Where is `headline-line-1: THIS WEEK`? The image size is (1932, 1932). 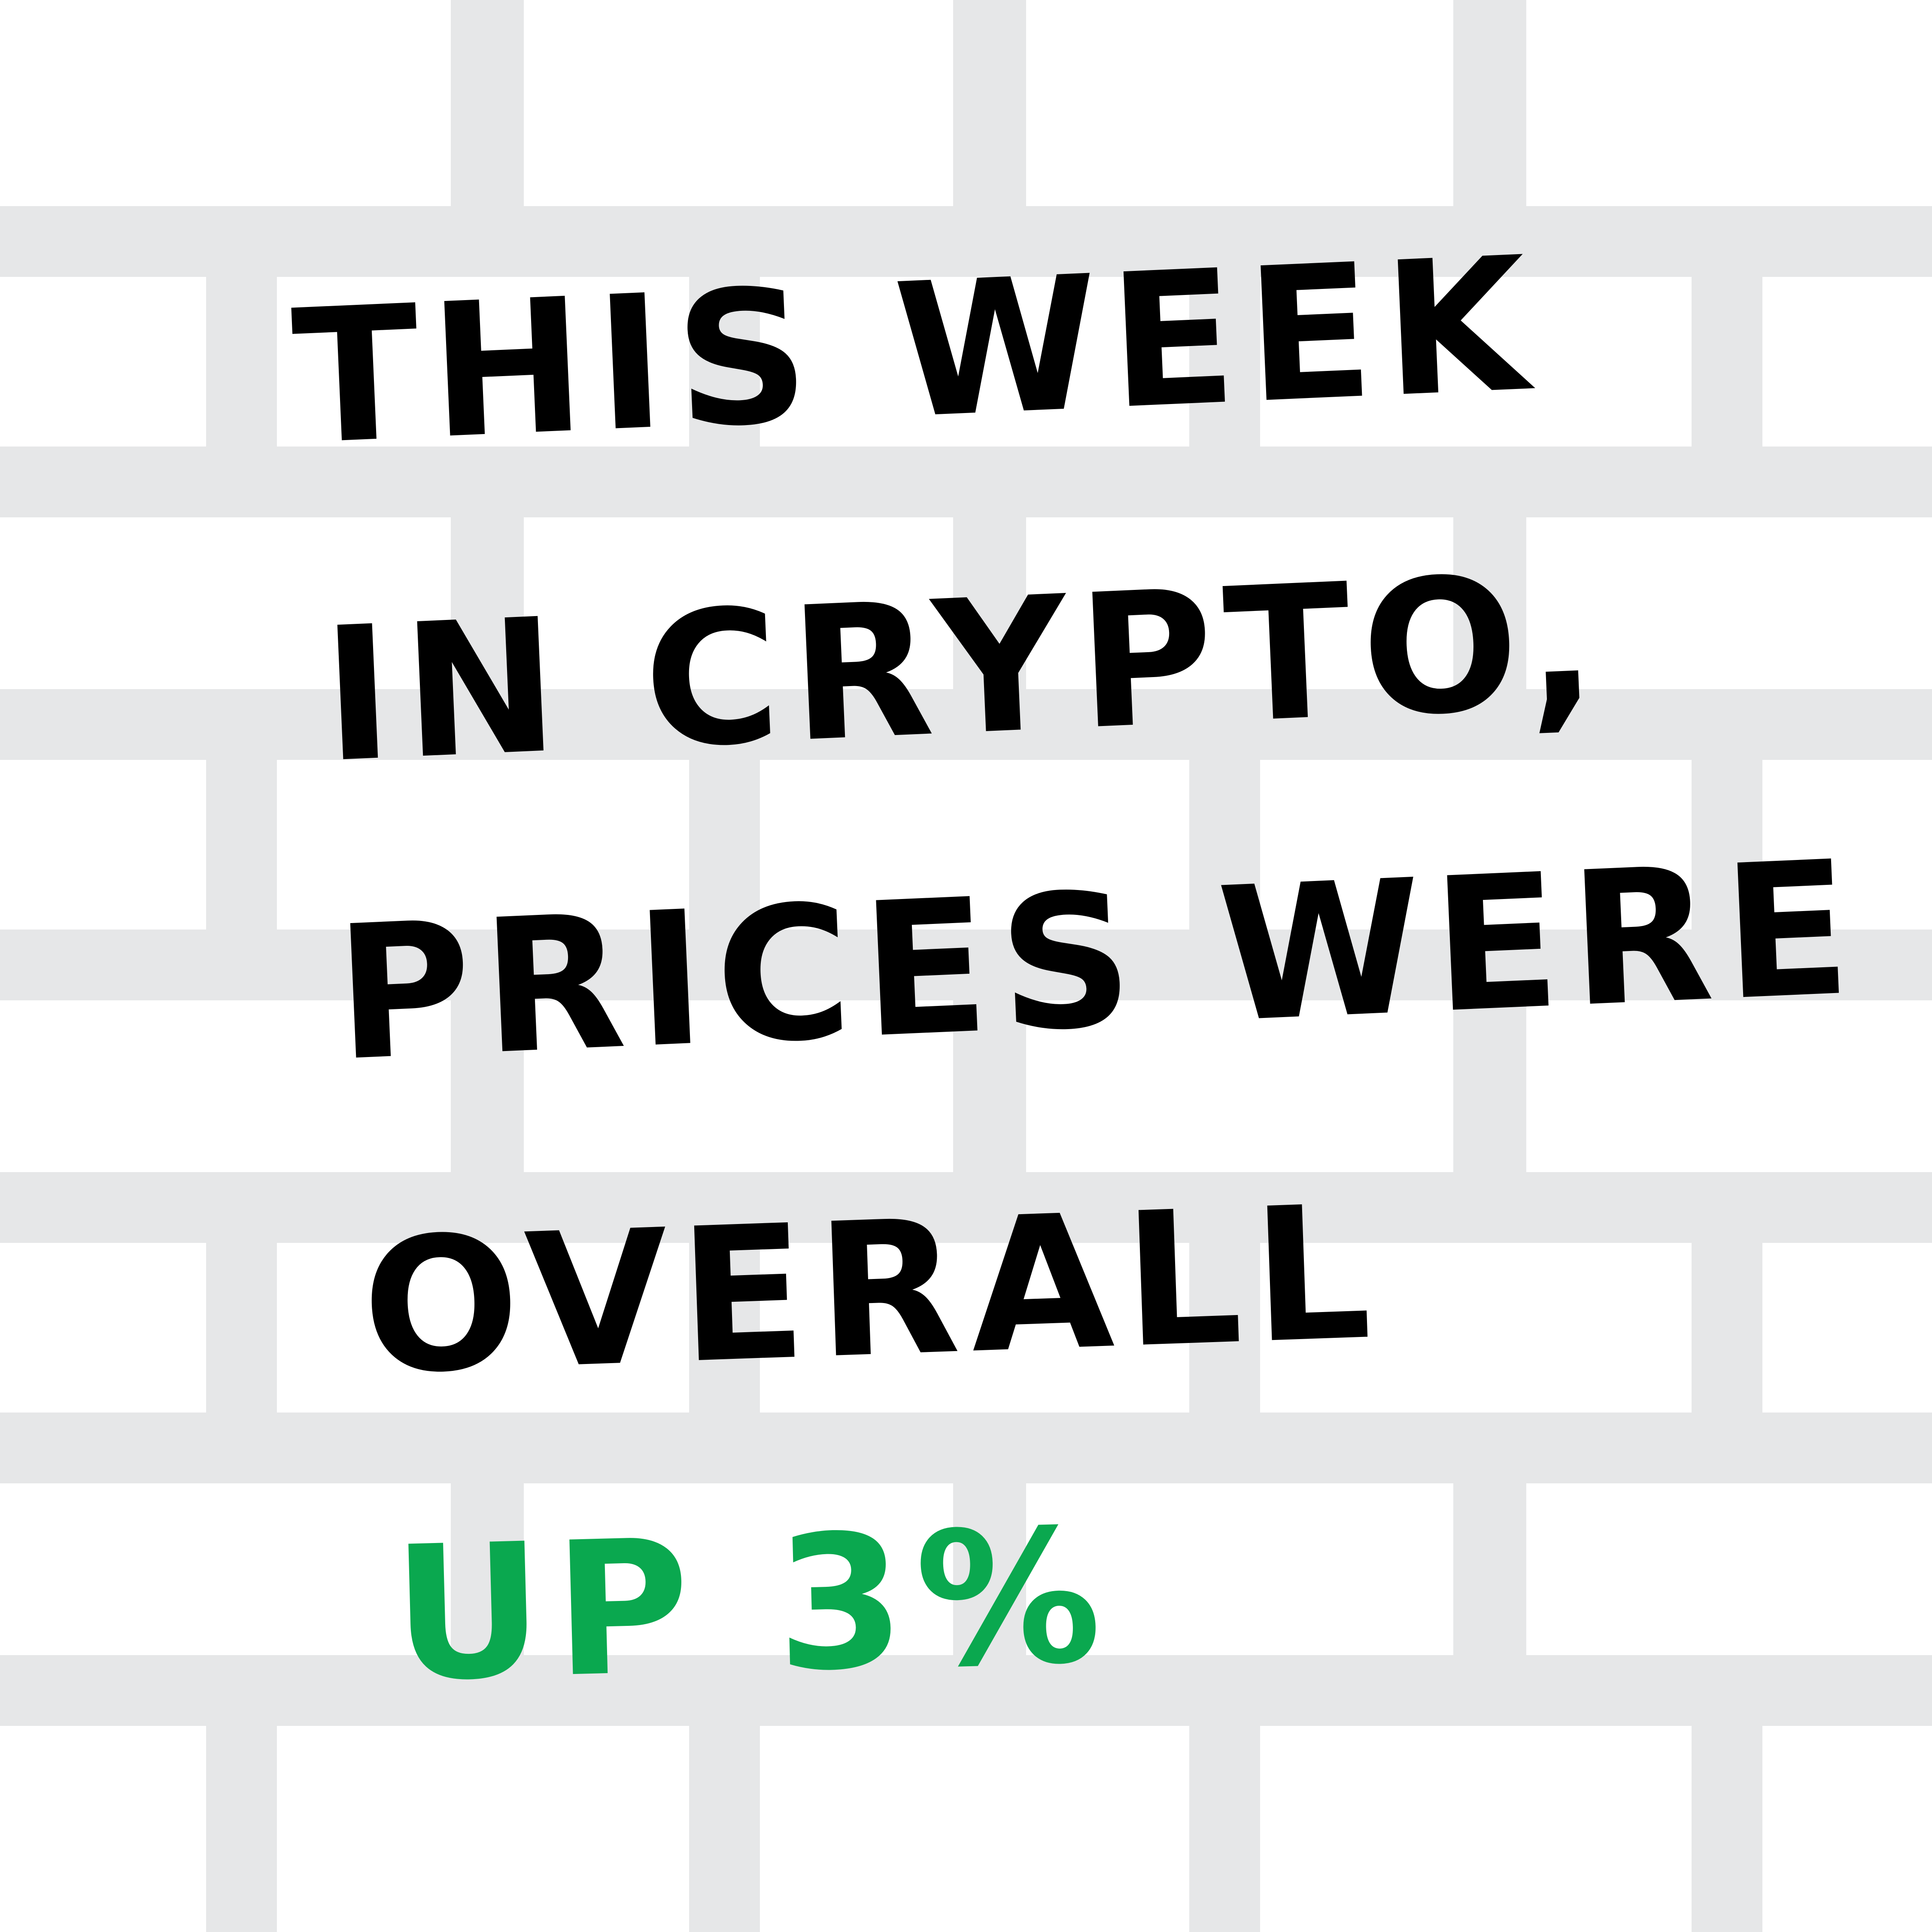 headline-line-1: THIS WEEK is located at coordinates (916, 351).